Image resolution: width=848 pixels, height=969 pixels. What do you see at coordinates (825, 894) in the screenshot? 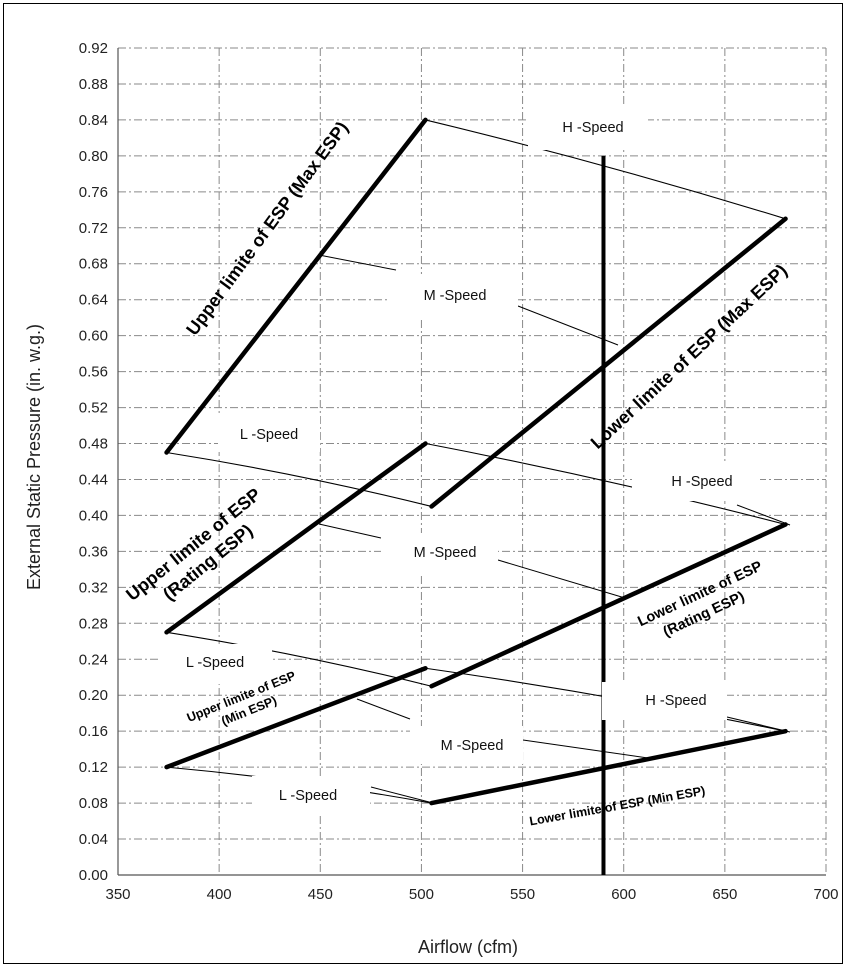
I see `x-tick-label: 700` at bounding box center [825, 894].